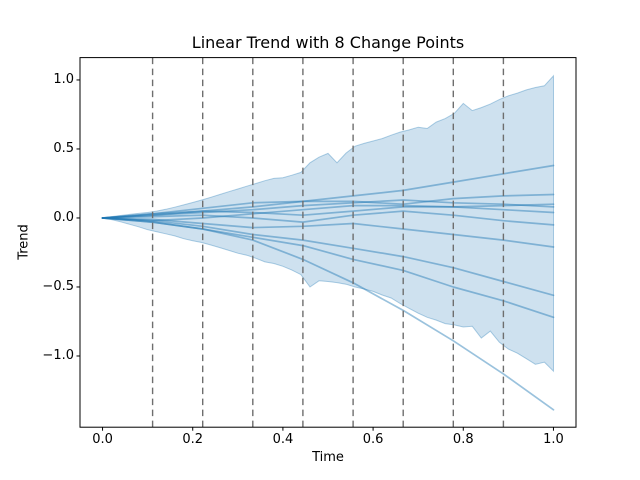  I want to click on y-tick-label: 0.5, so click(63, 148).